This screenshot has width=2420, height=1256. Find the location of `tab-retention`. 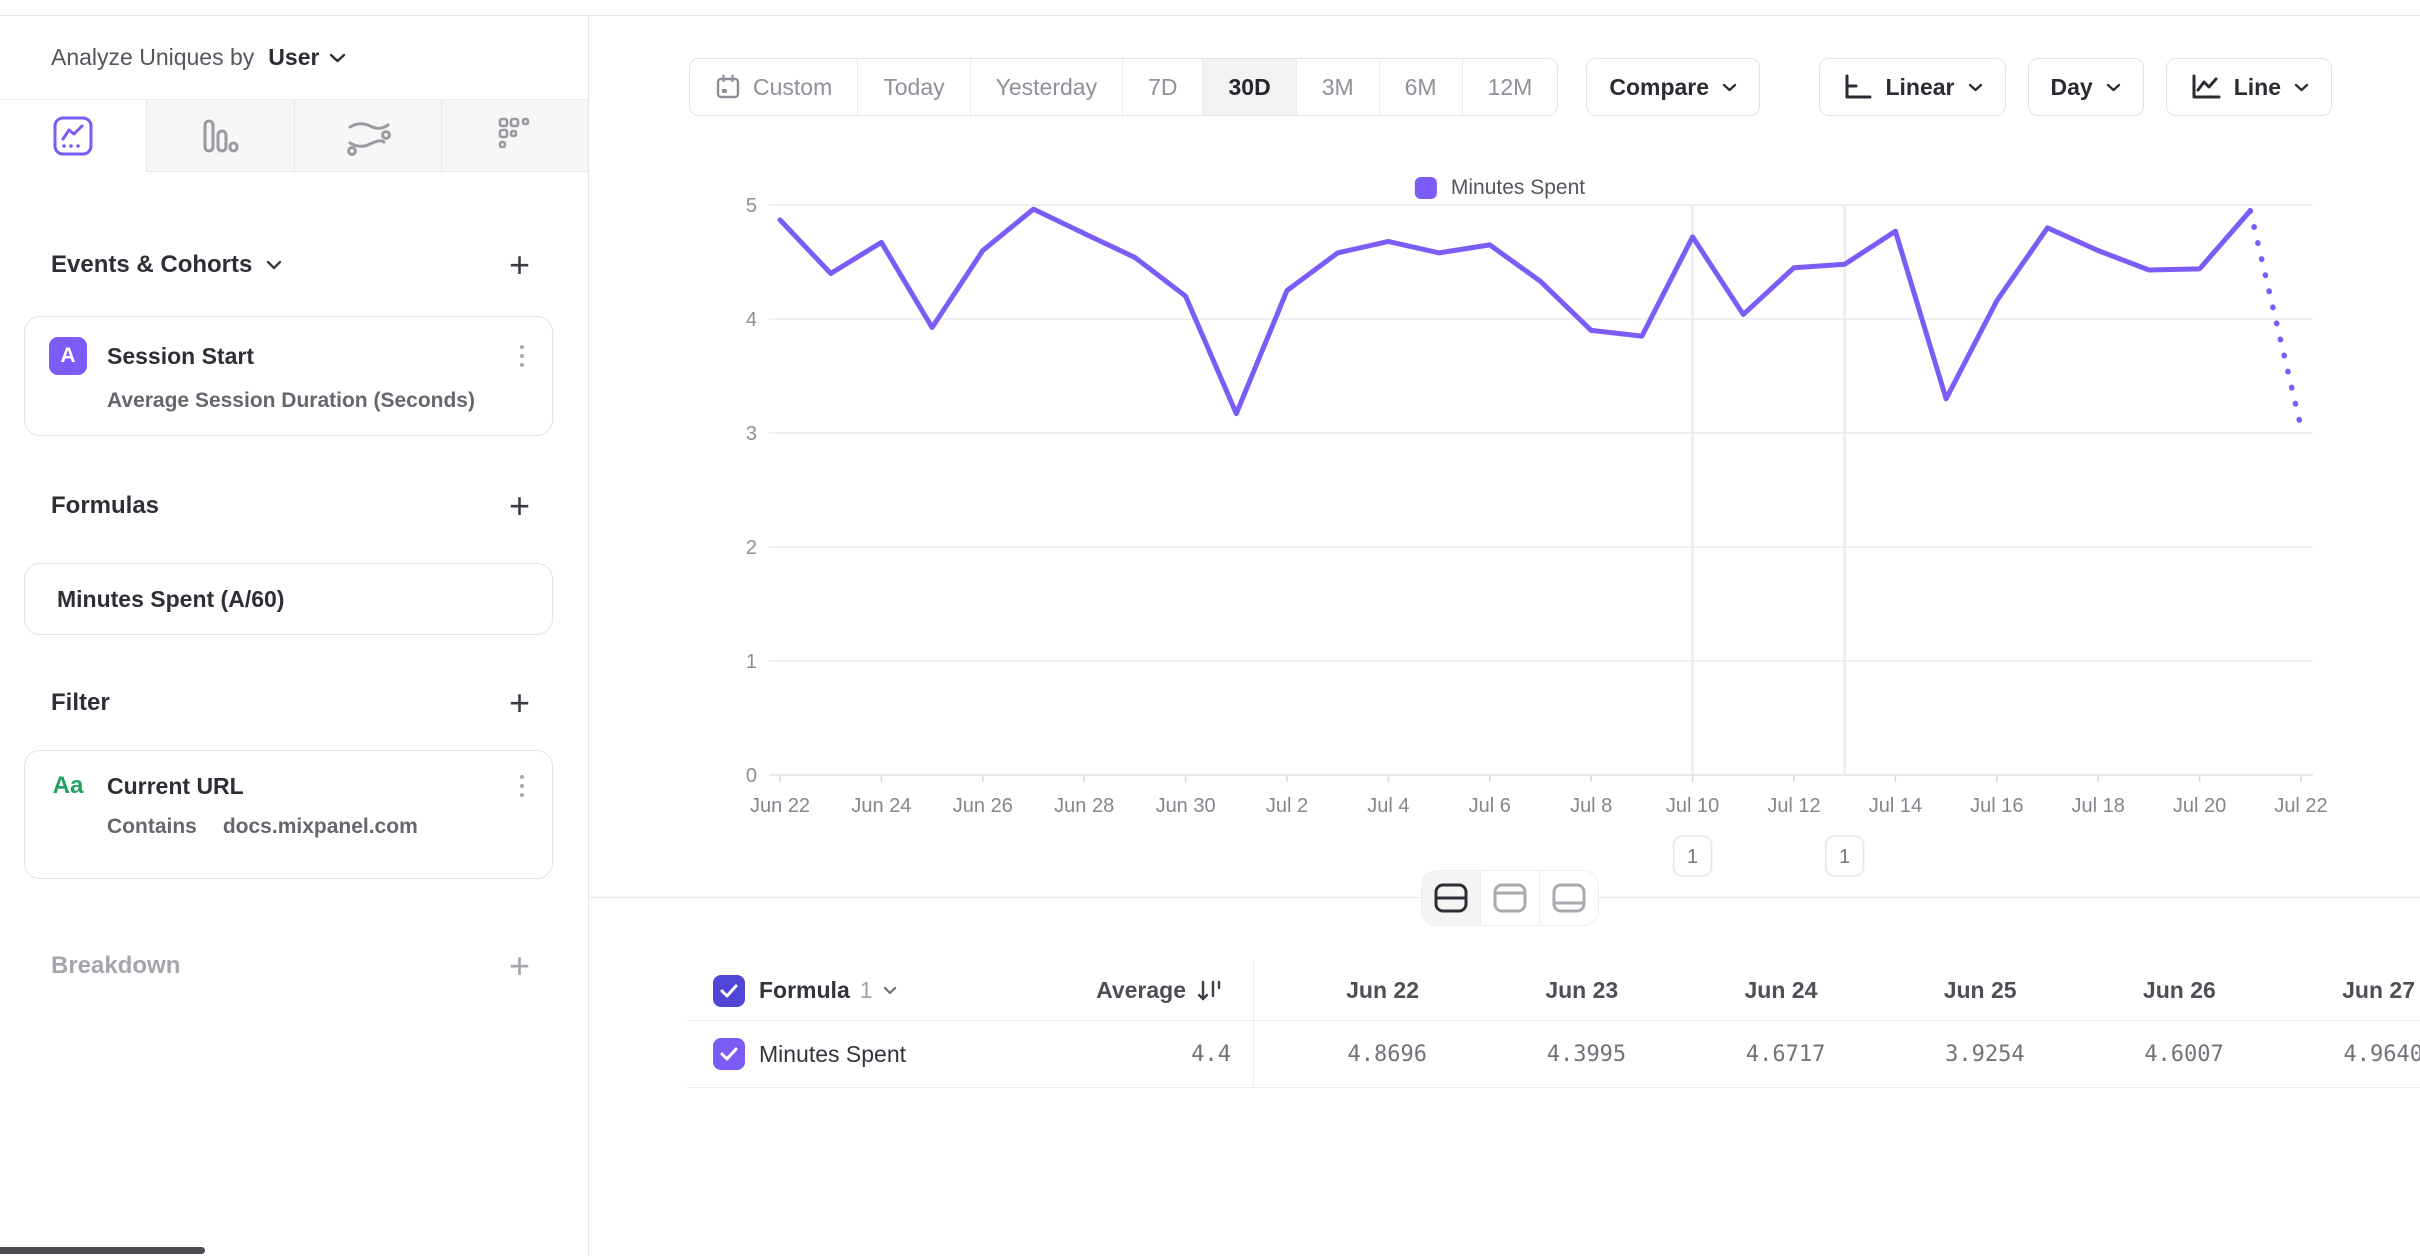

tab-retention is located at coordinates (514, 136).